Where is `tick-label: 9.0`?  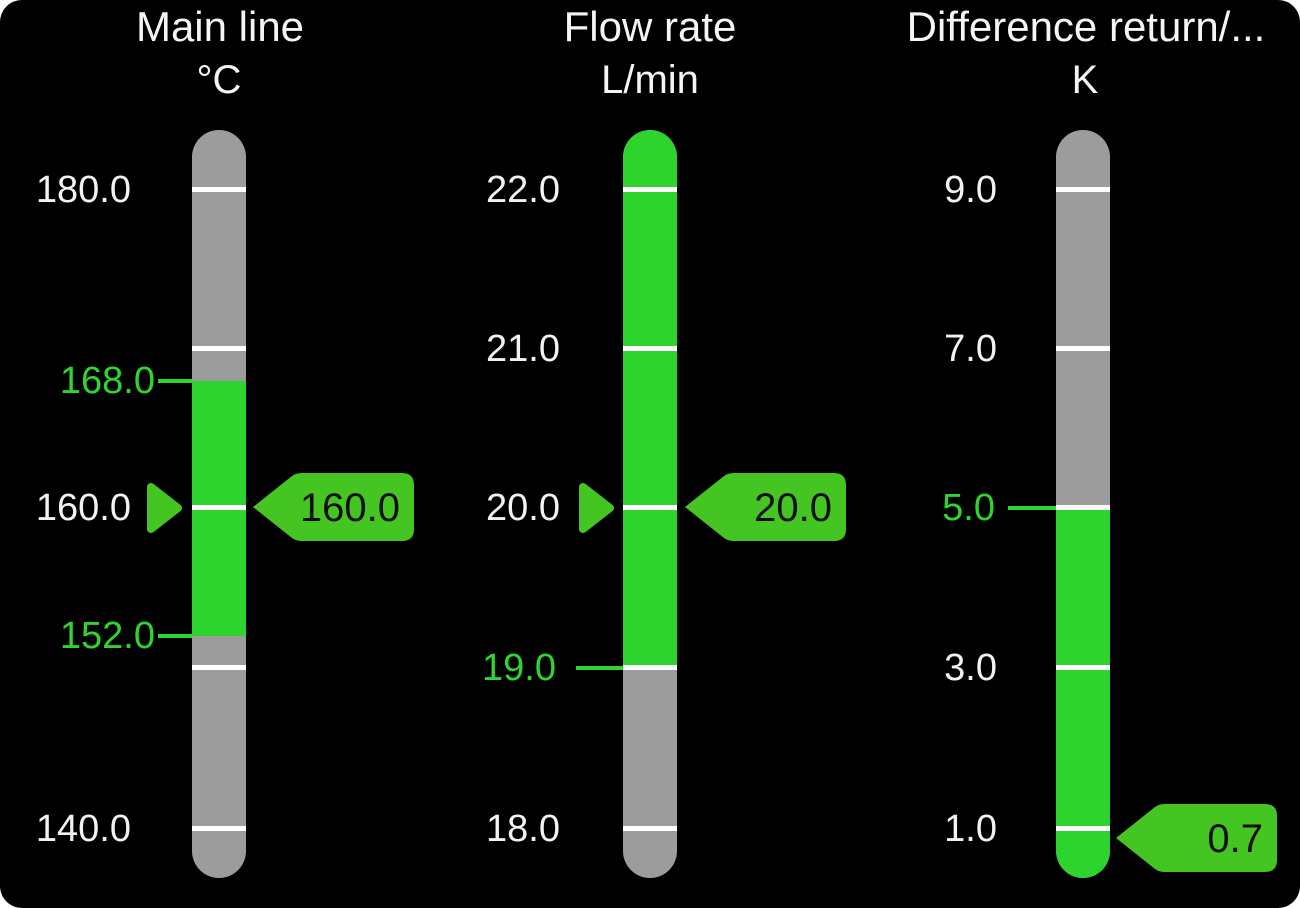
tick-label: 9.0 is located at coordinates (970, 190).